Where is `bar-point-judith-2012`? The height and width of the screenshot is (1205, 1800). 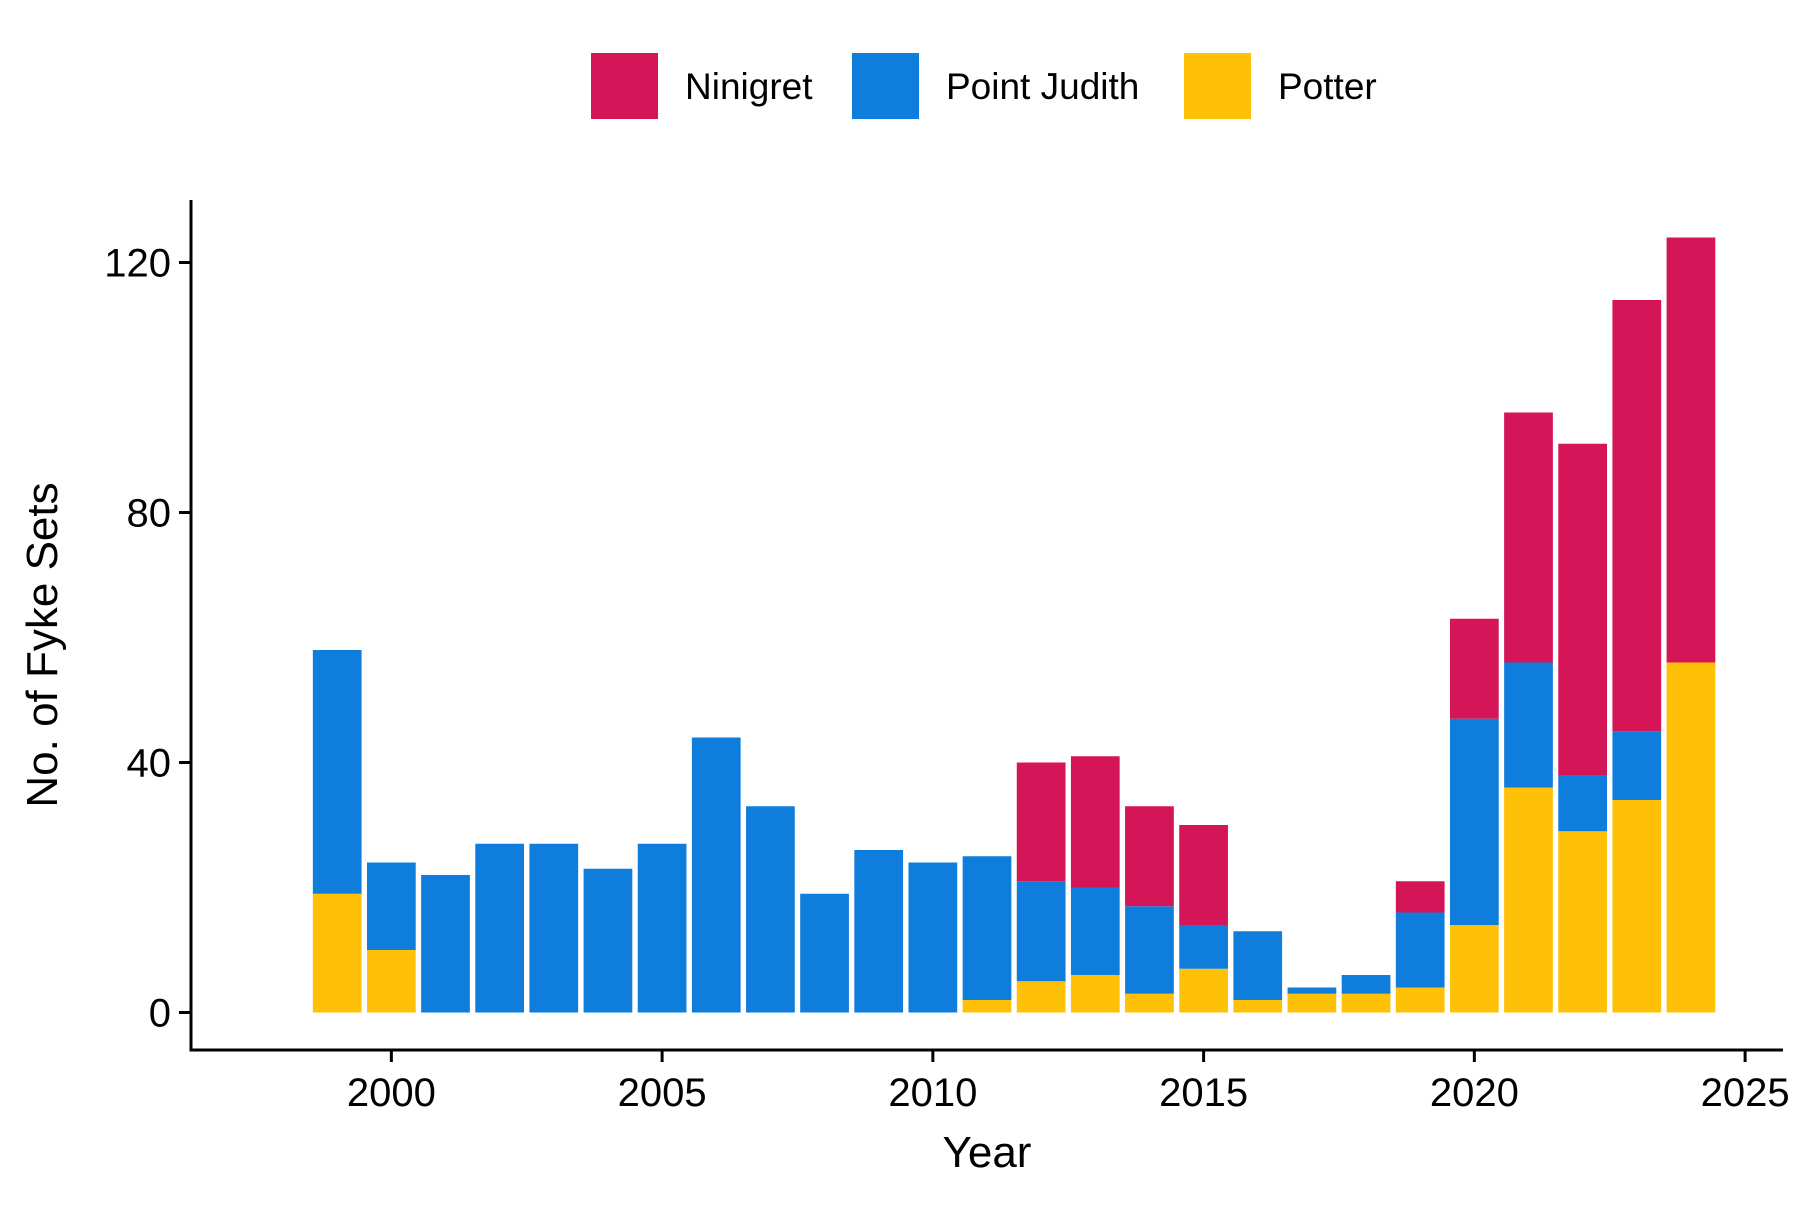
bar-point-judith-2012 is located at coordinates (1041, 931).